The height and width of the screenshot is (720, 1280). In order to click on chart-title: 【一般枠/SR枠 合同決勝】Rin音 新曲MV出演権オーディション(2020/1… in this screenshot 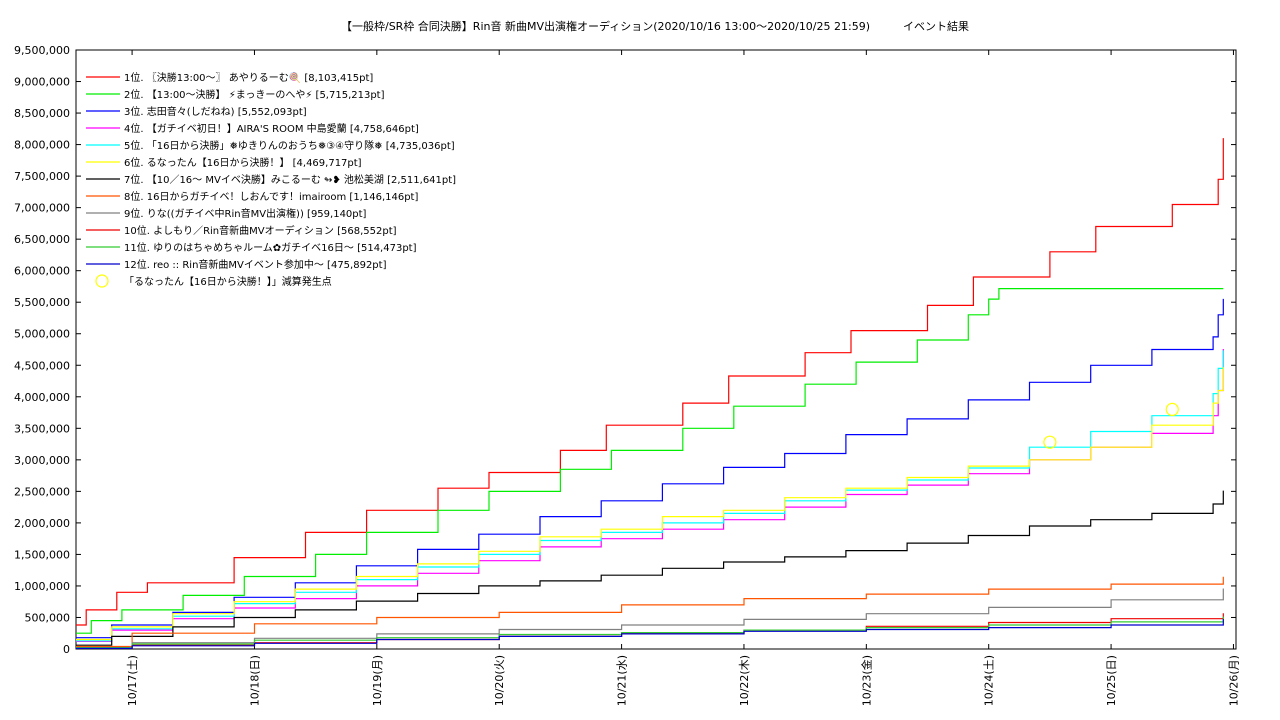, I will do `click(655, 26)`.